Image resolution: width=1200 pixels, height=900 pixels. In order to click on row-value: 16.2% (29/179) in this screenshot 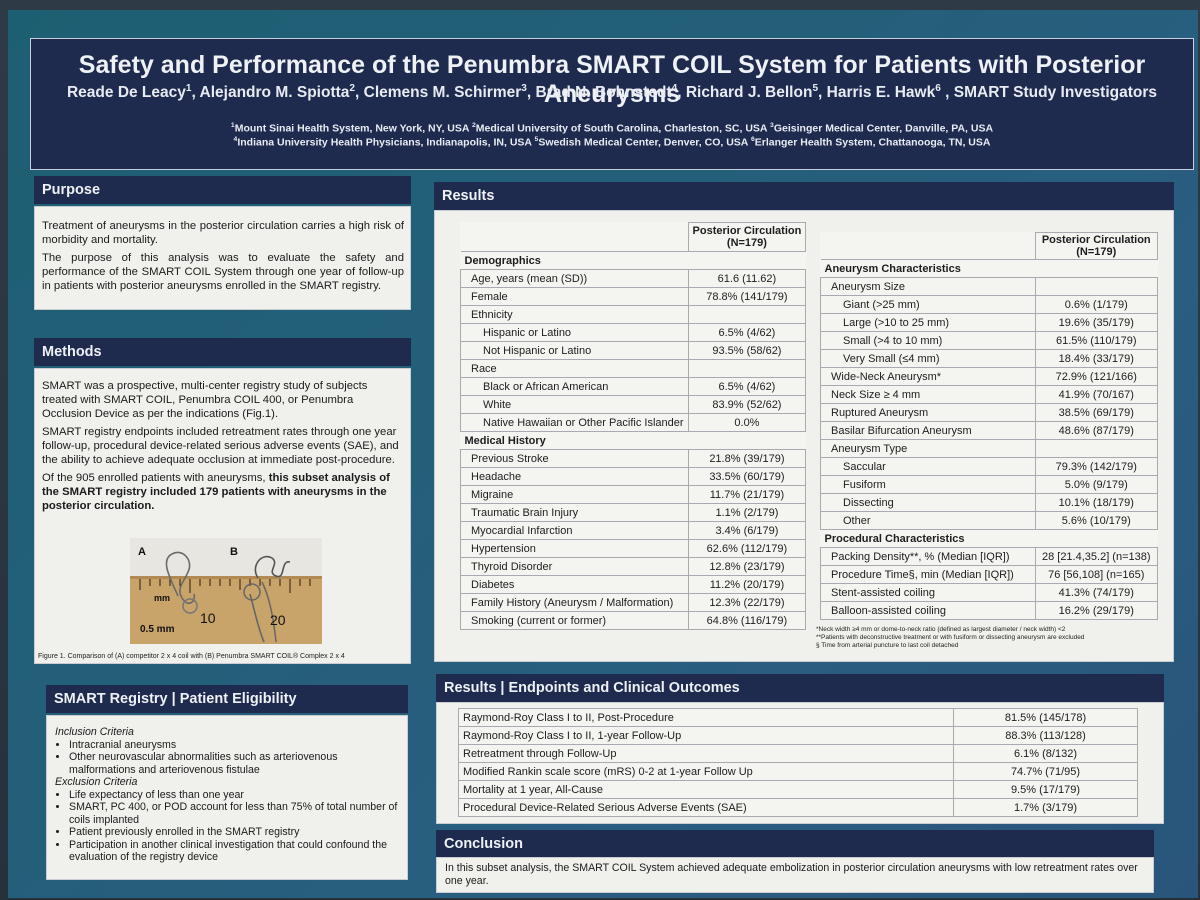, I will do `click(1096, 610)`.